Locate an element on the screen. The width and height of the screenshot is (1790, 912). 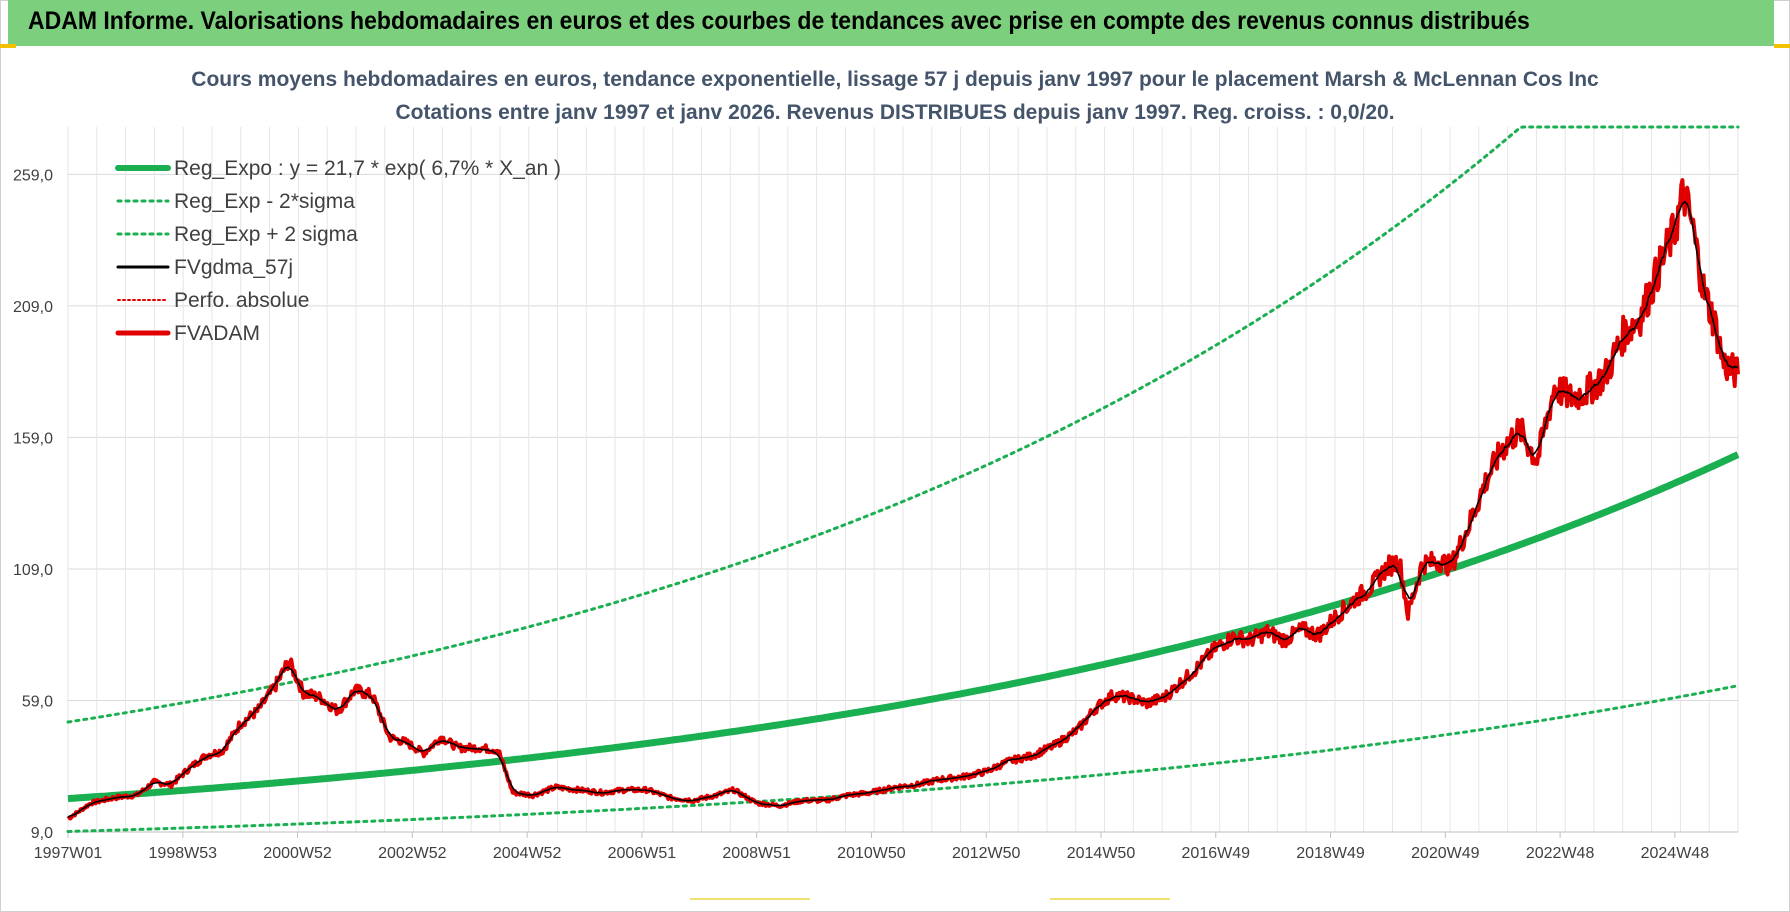
y-tick-label: 9,0 is located at coordinates (42, 833).